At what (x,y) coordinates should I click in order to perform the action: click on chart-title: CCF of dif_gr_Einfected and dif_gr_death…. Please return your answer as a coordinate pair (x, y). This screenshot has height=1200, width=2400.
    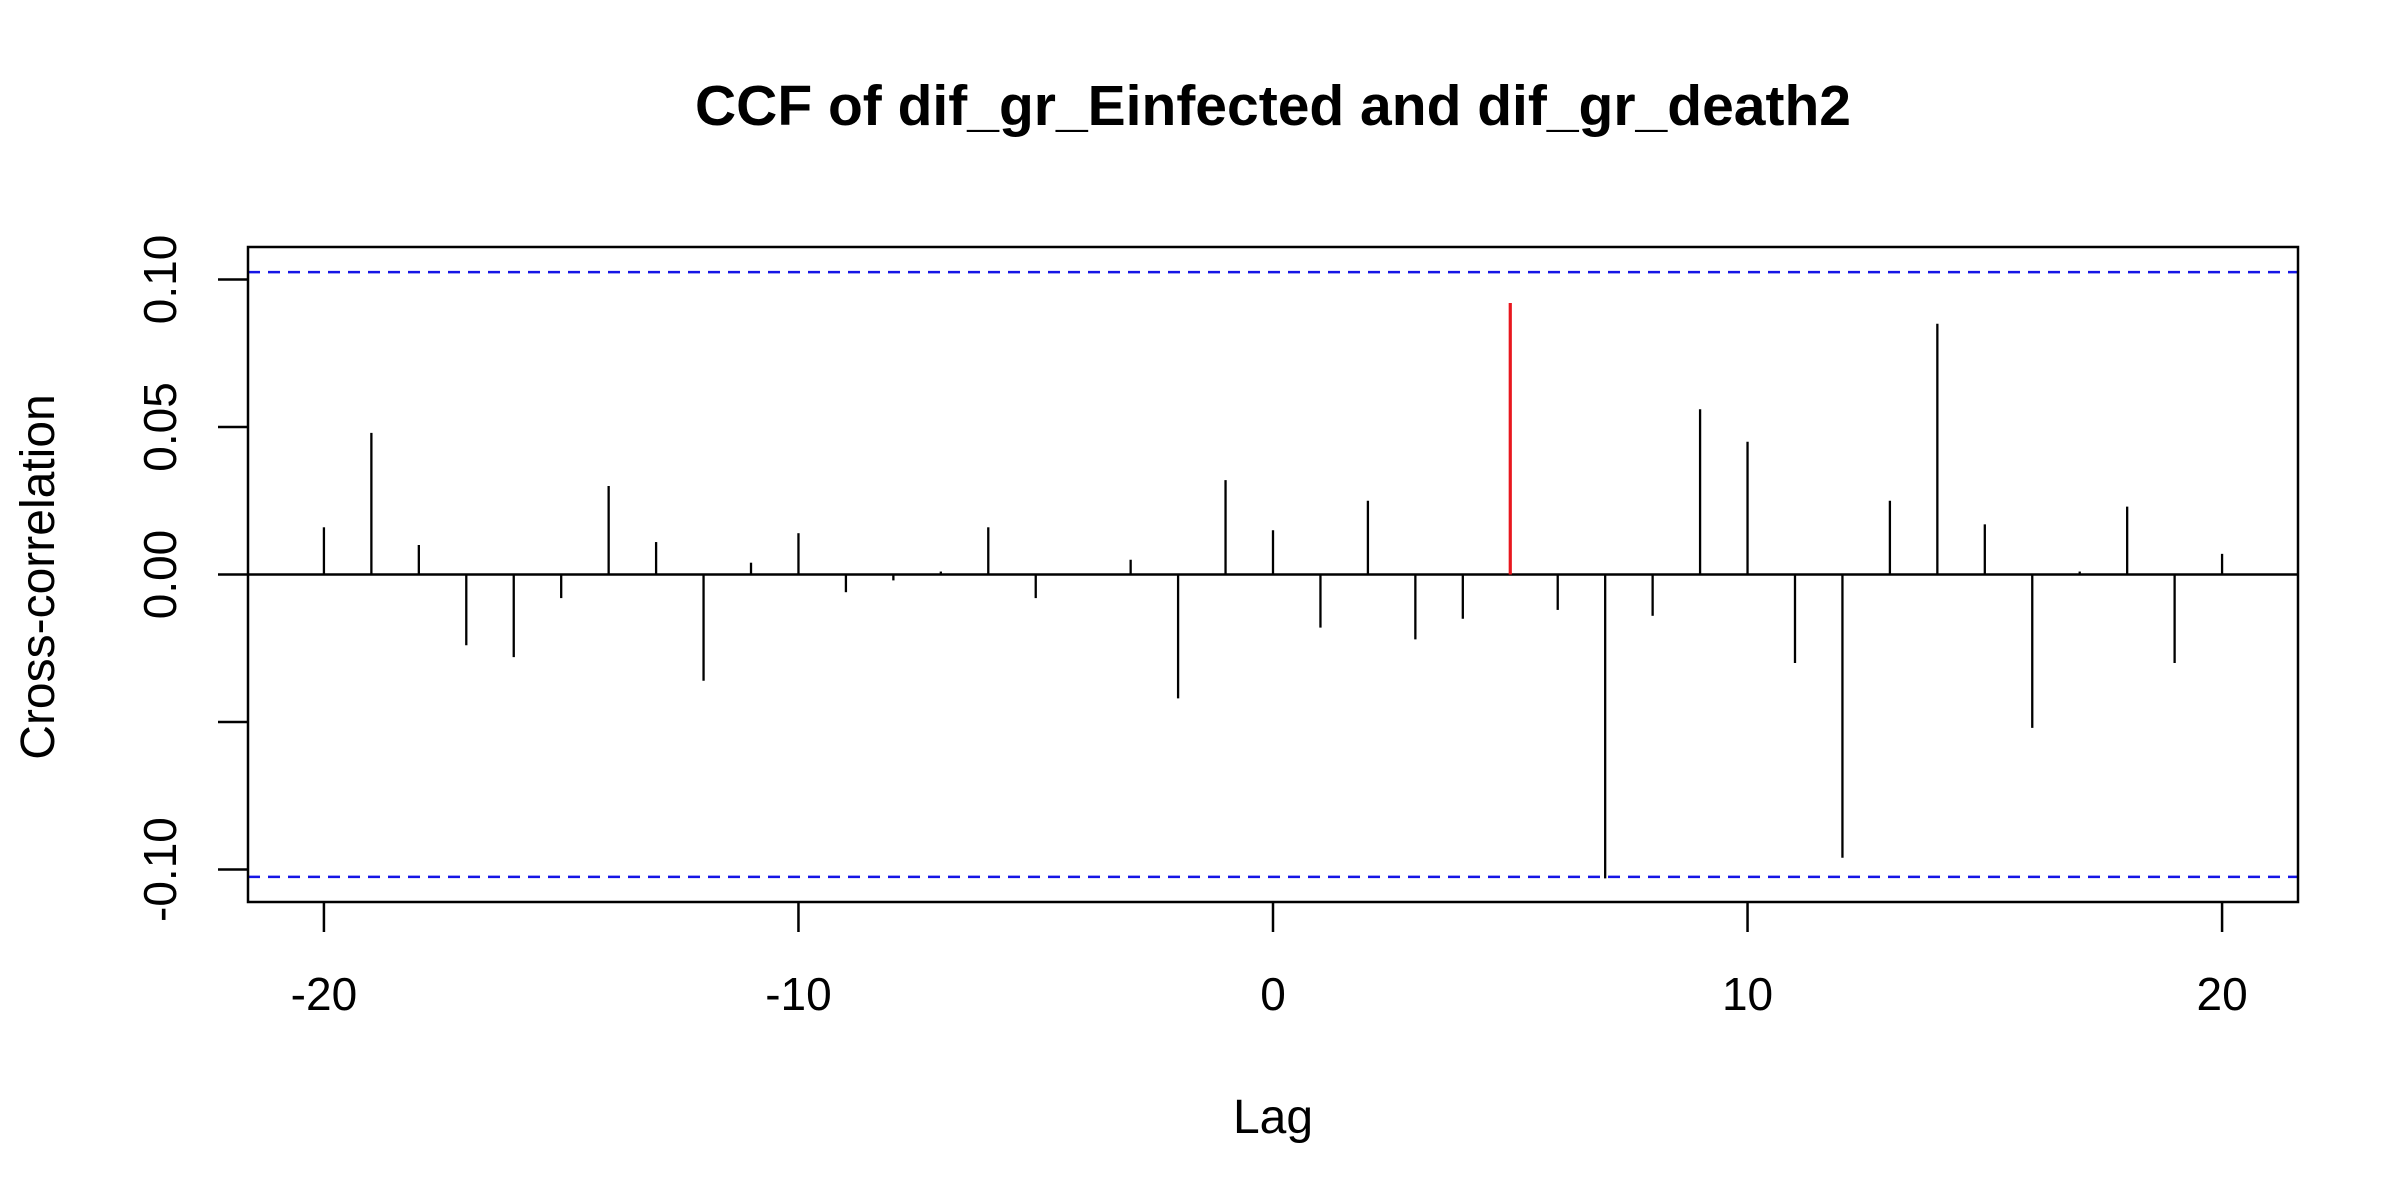
    Looking at the image, I should click on (1273, 106).